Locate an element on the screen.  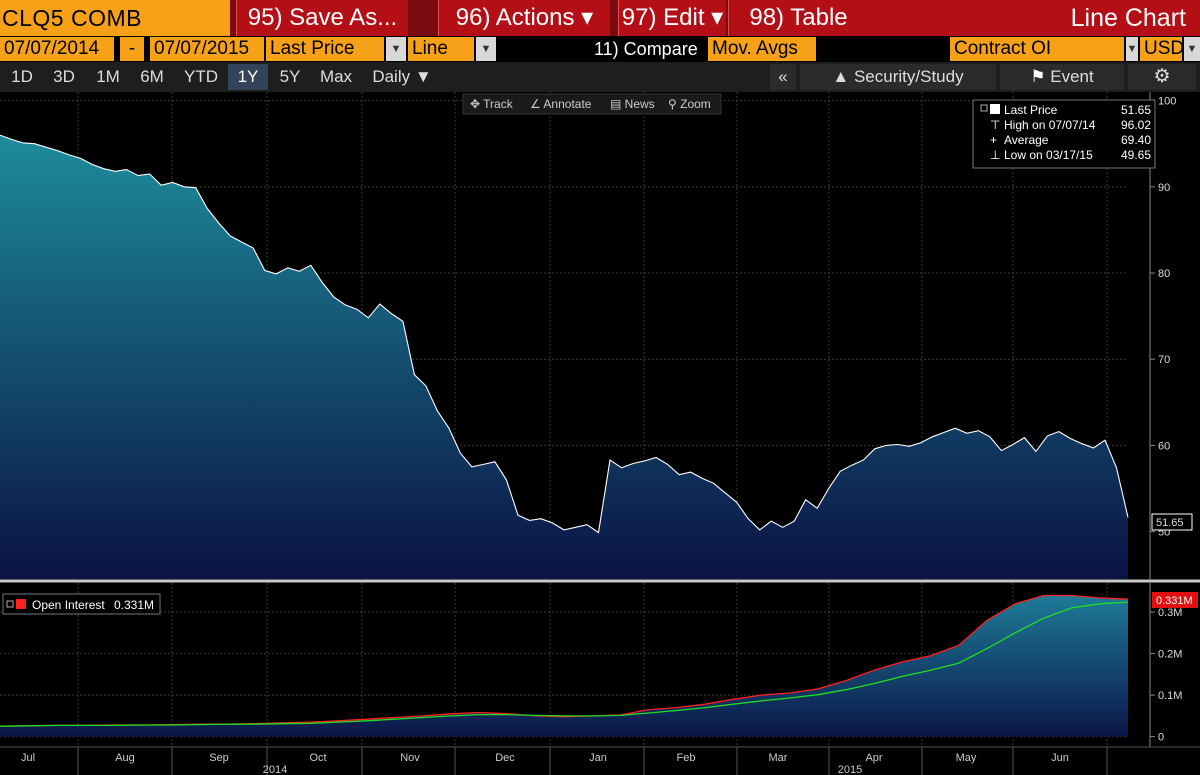
security-study-button: ▲ Security/Study is located at coordinates (898, 77).